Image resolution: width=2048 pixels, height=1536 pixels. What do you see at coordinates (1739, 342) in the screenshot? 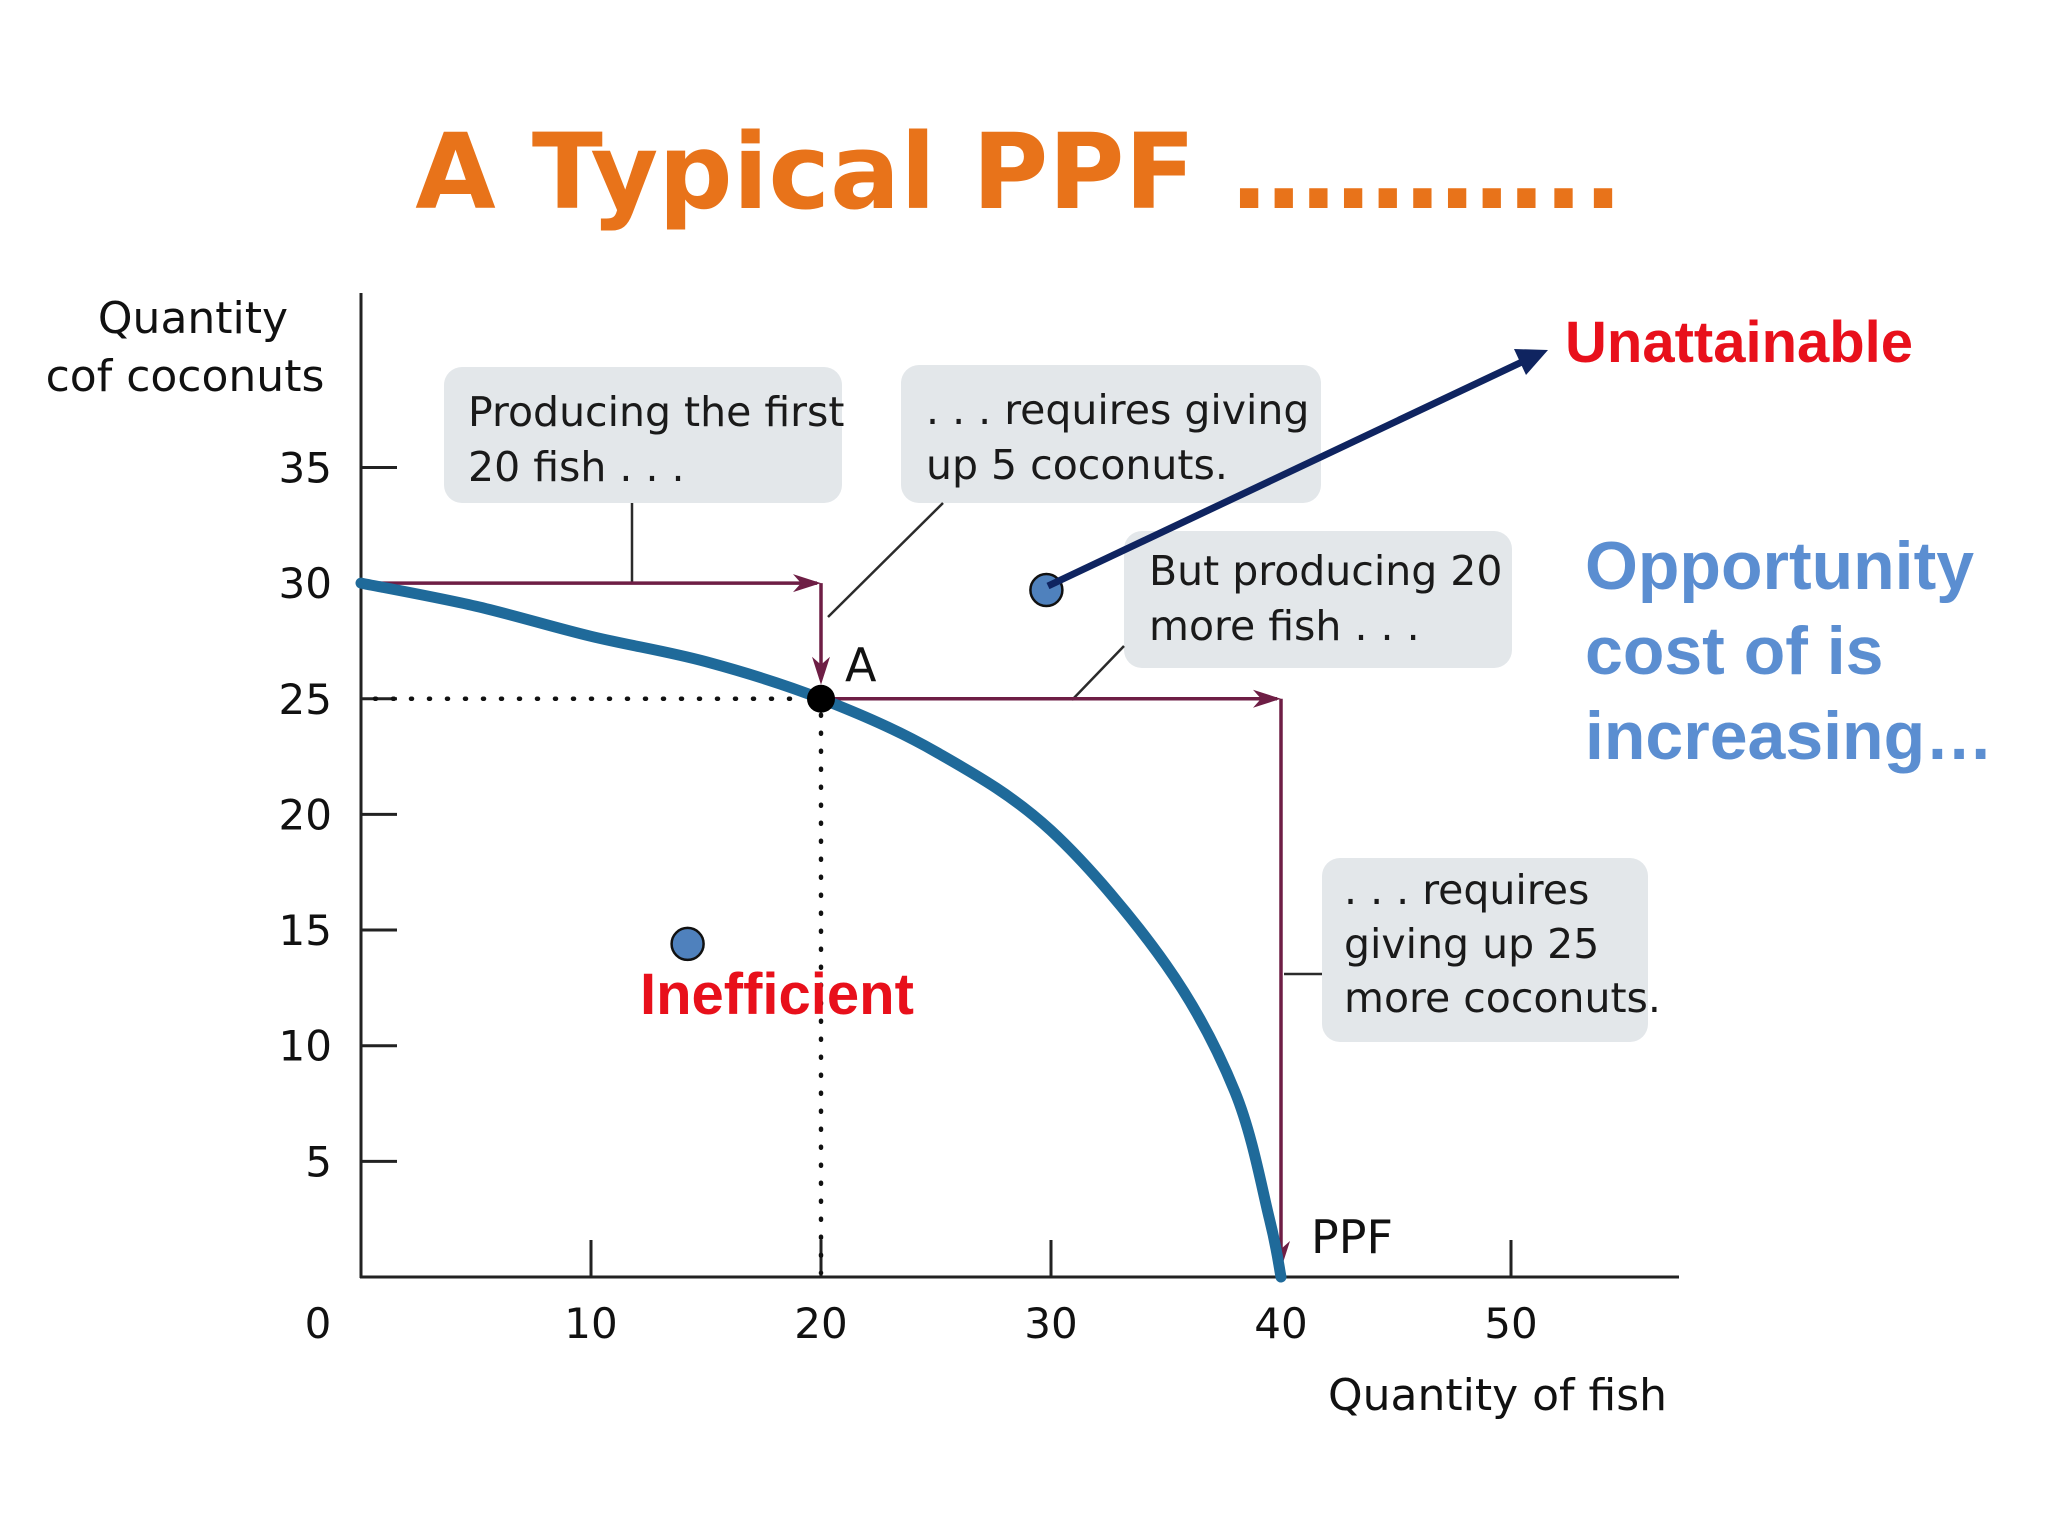
I see `unattainable-label: Unattainable` at bounding box center [1739, 342].